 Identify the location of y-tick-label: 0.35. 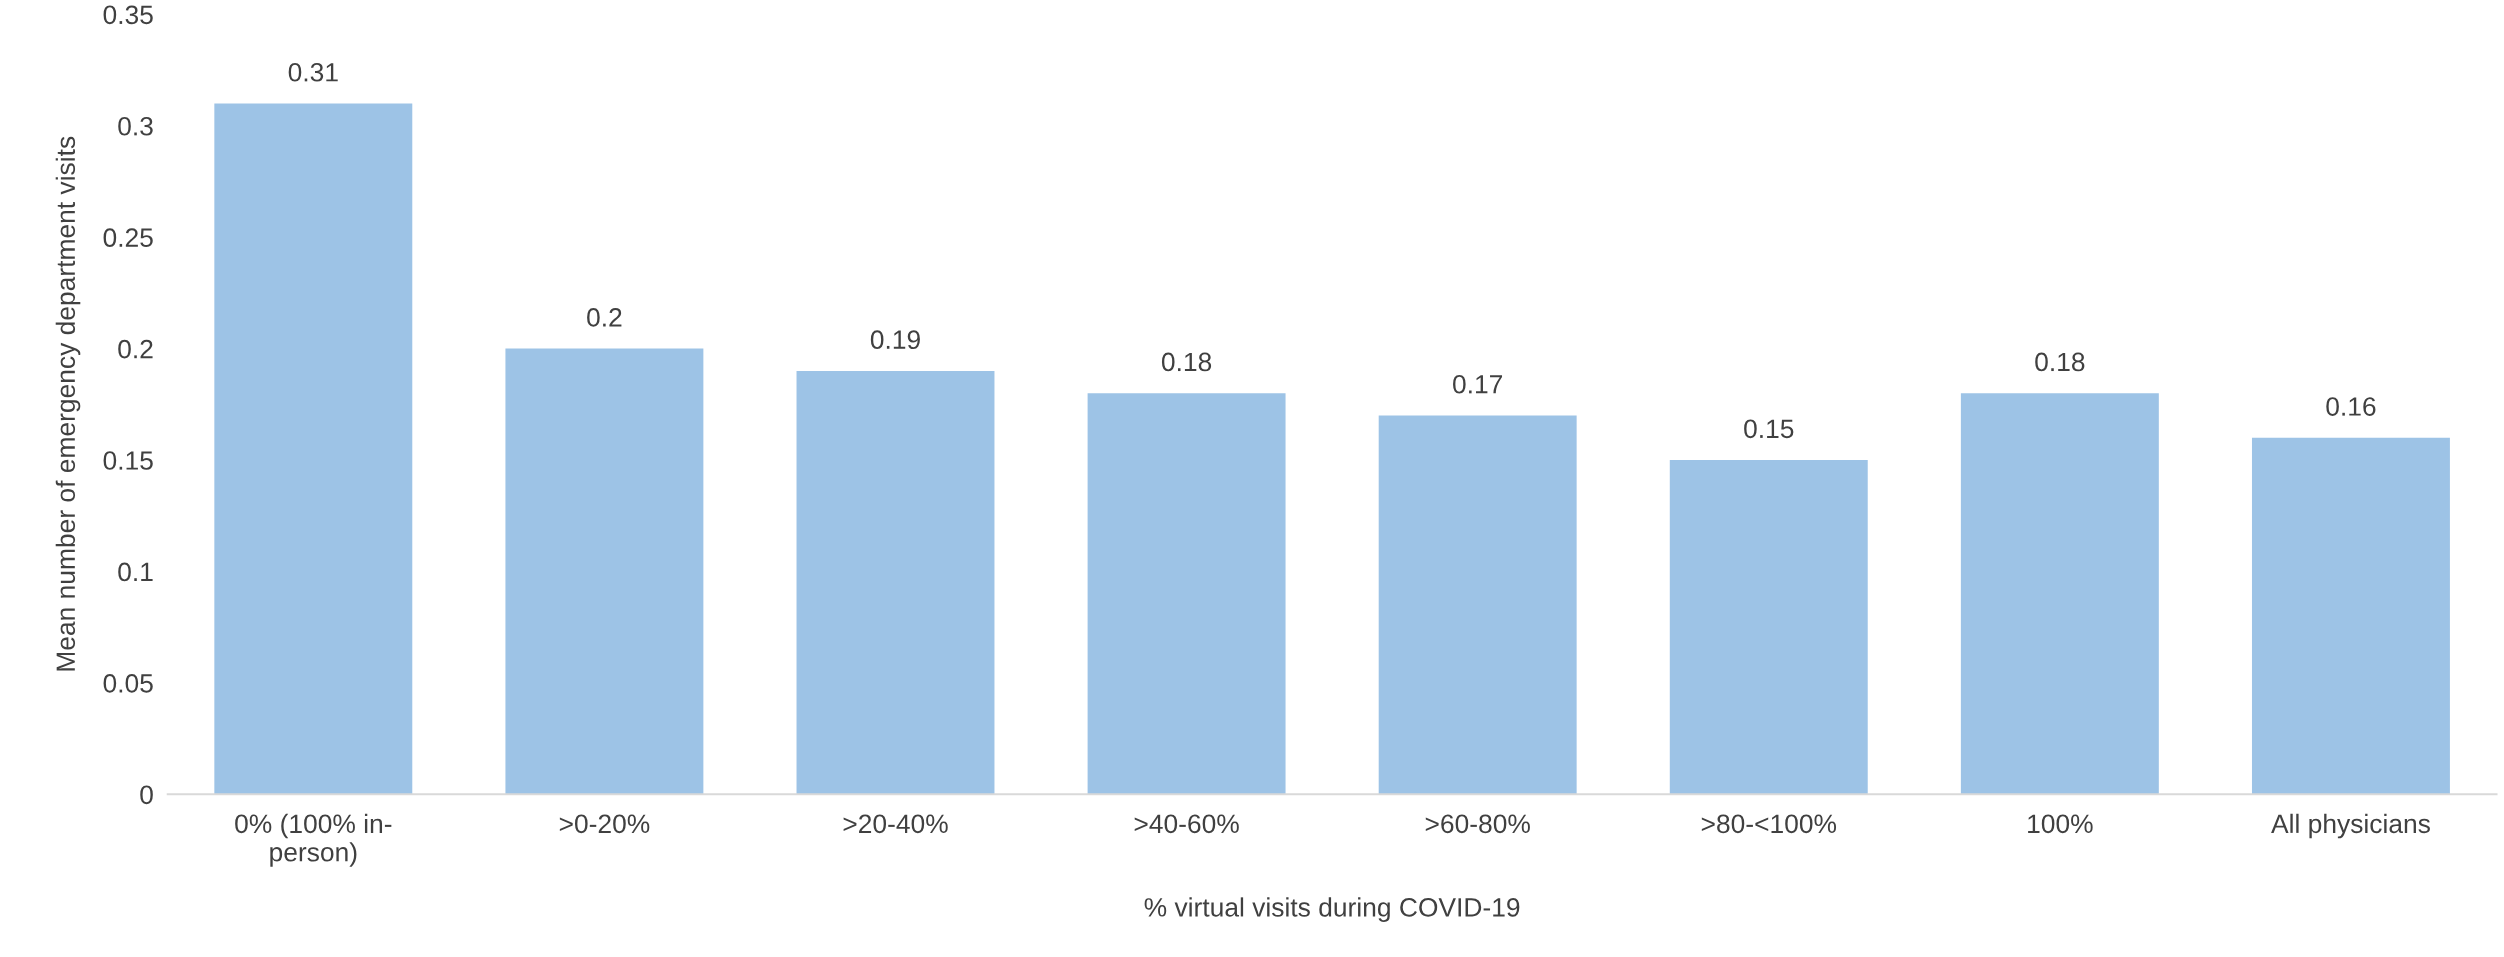
(128, 15).